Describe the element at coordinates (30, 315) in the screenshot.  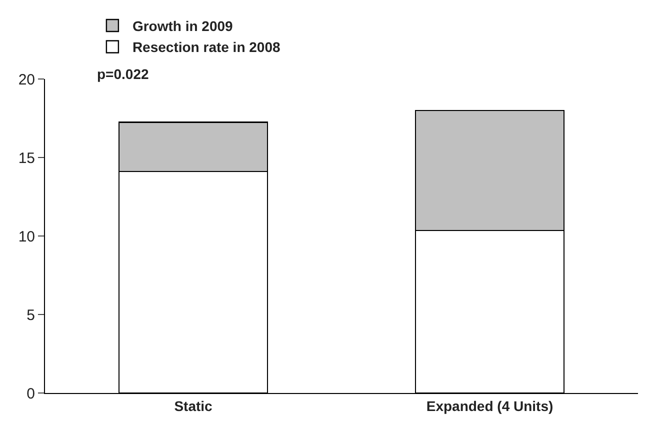
I see `y-tick-label: 5` at that location.